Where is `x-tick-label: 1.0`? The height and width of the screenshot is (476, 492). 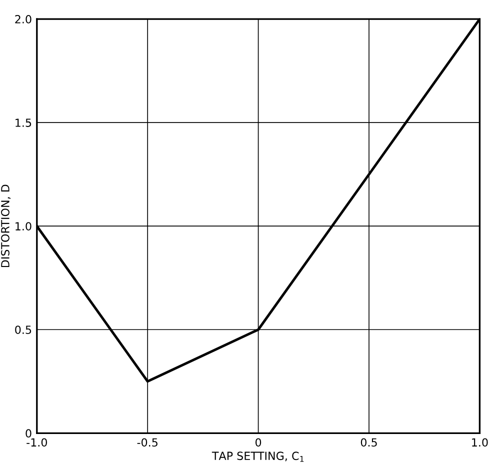 x-tick-label: 1.0 is located at coordinates (480, 442).